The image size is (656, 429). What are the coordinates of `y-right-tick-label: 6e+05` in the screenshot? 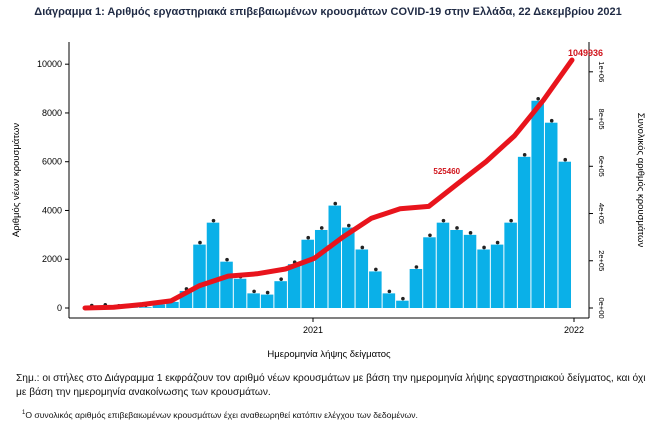 It's located at (601, 166).